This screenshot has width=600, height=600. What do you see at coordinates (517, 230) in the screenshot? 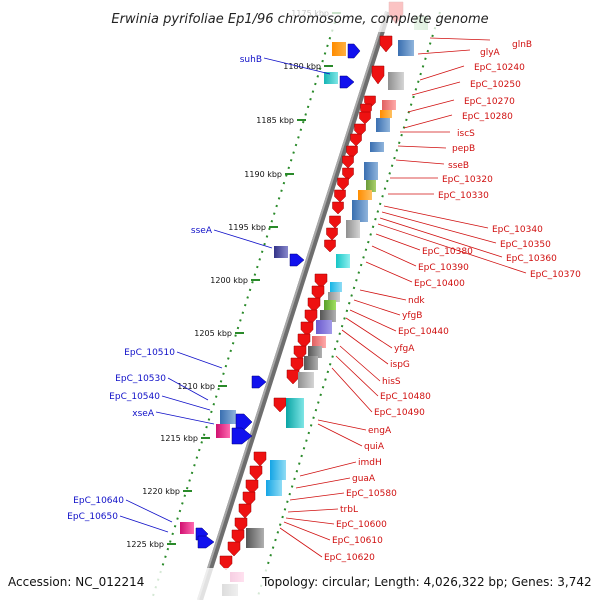
I see `gene-label-right: EpC_10340` at bounding box center [517, 230].